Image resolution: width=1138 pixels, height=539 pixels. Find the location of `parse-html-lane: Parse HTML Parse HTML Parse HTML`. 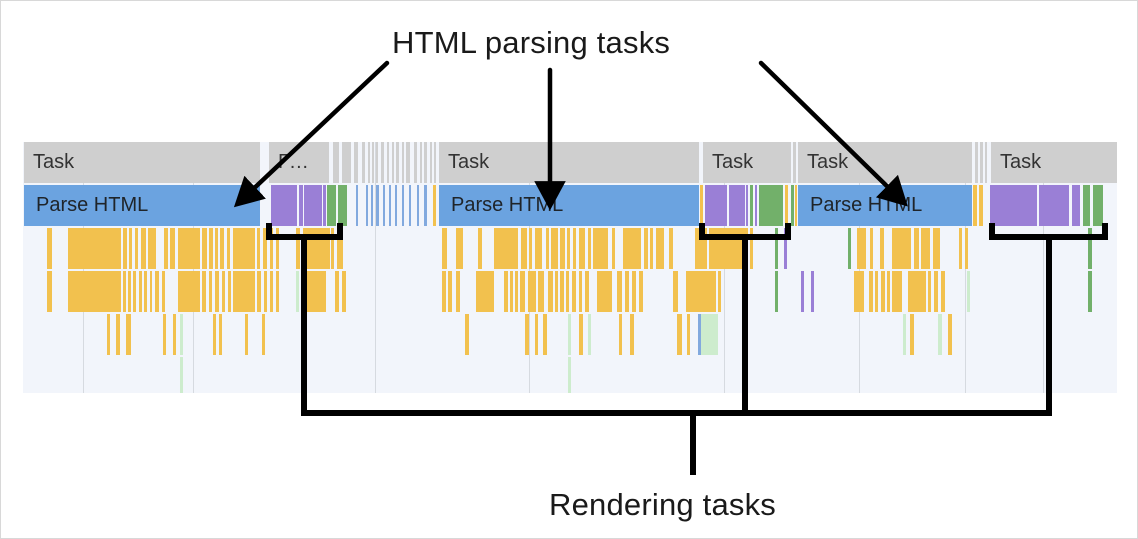

parse-html-lane: Parse HTML Parse HTML Parse HTML is located at coordinates (570, 205).